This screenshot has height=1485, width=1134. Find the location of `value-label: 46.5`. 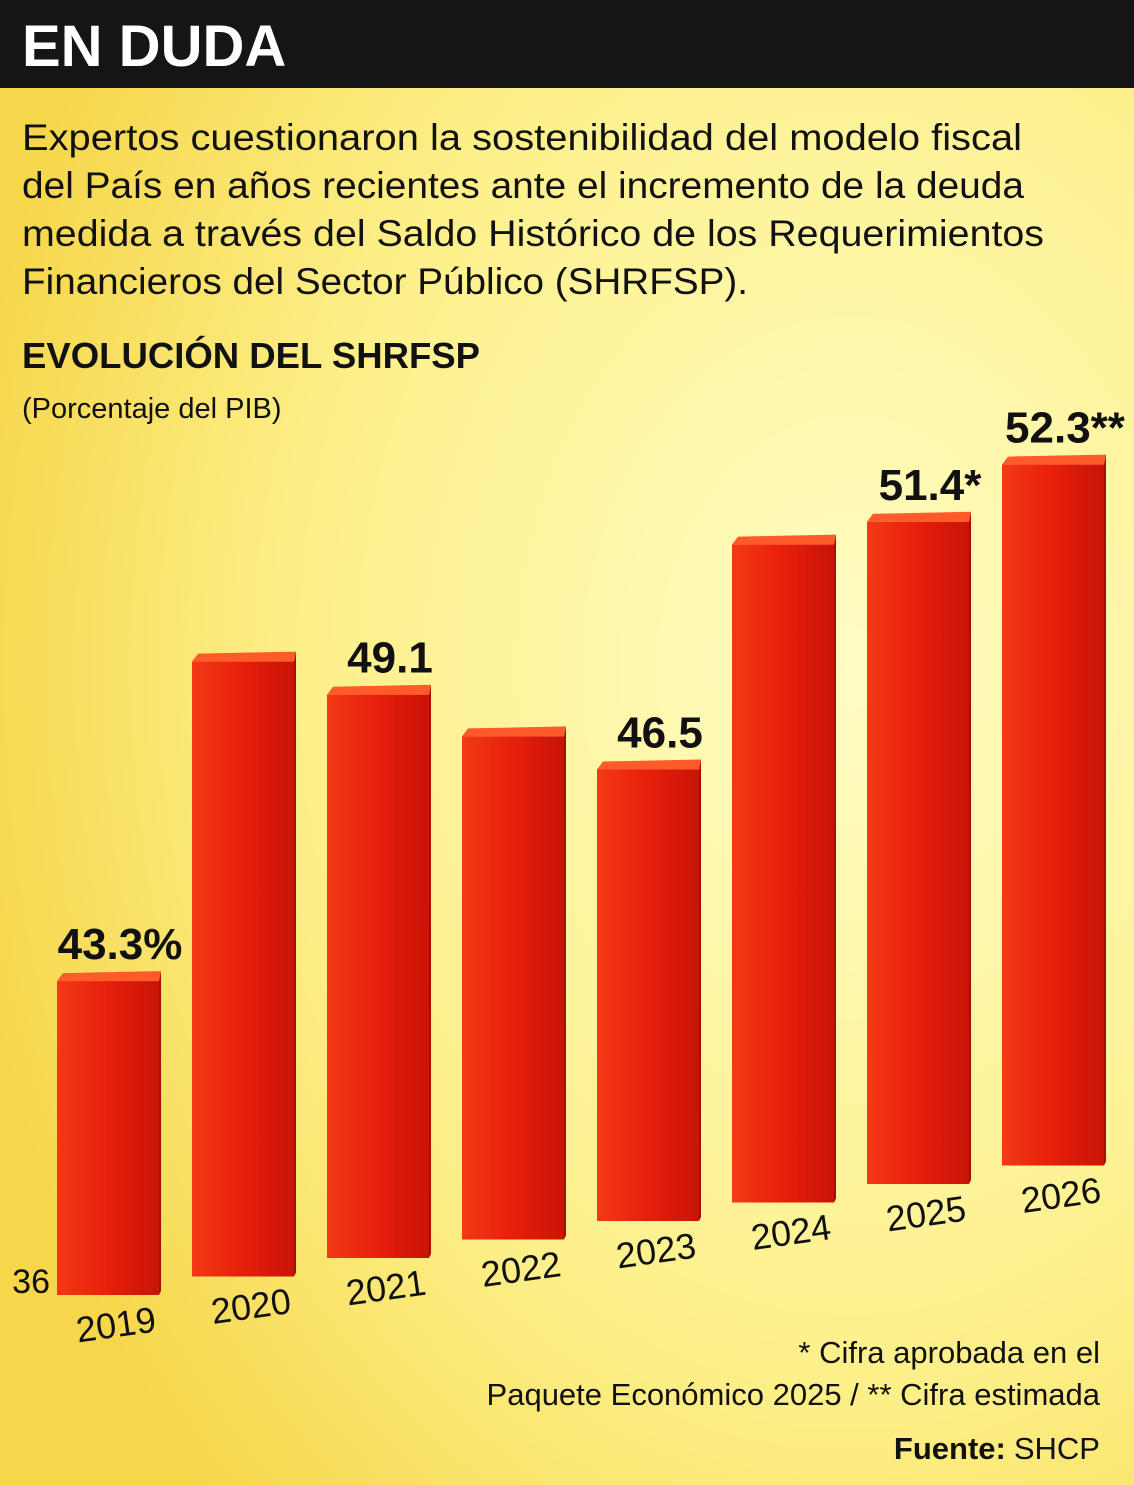

value-label: 46.5 is located at coordinates (660, 733).